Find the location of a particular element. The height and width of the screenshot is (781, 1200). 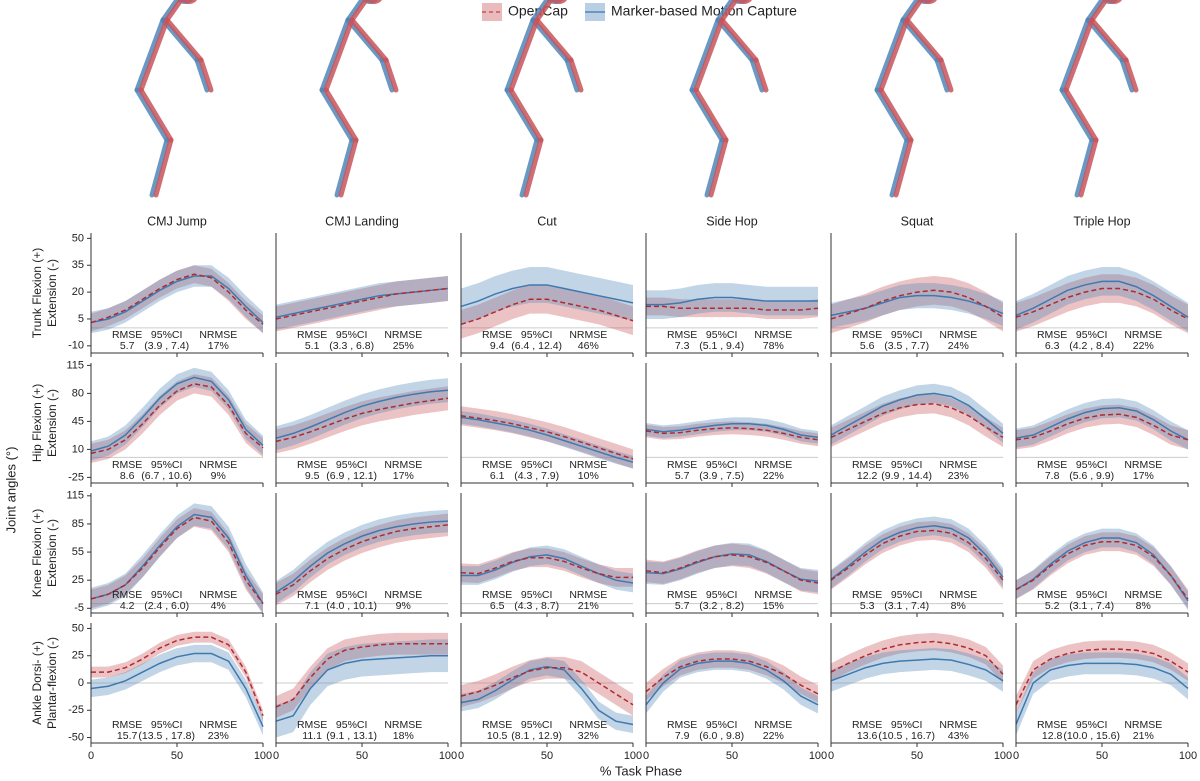

stat-nrmse: 43% is located at coordinates (958, 736).